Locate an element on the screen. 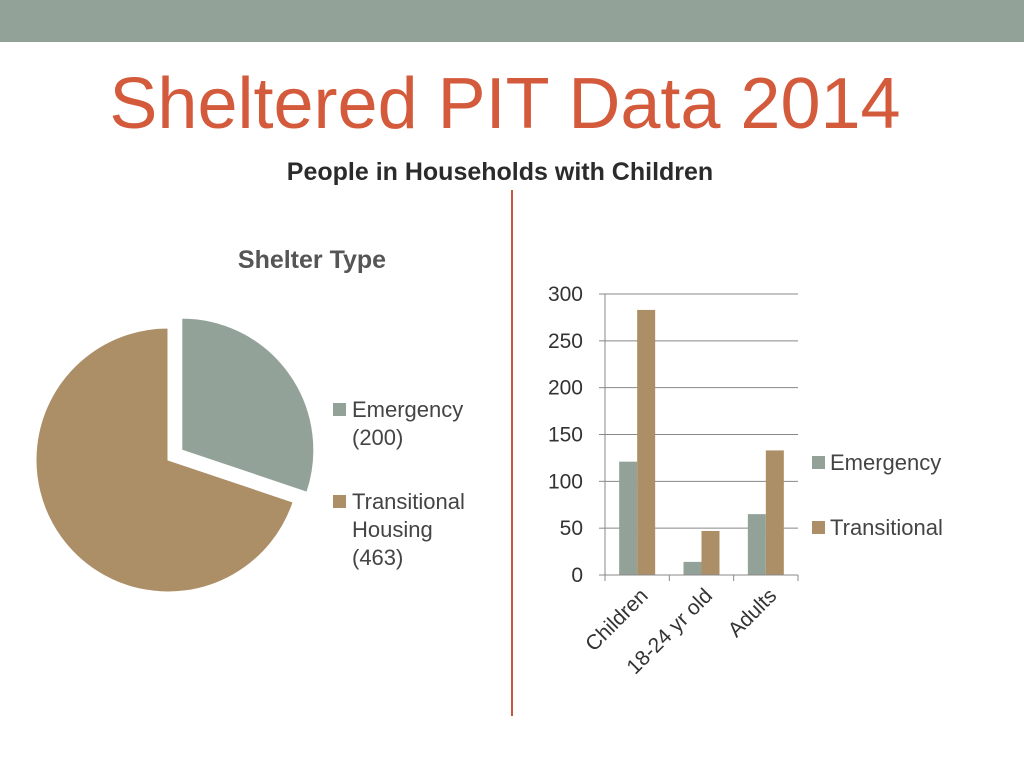 The image size is (1024, 768). top-band is located at coordinates (512, 21).